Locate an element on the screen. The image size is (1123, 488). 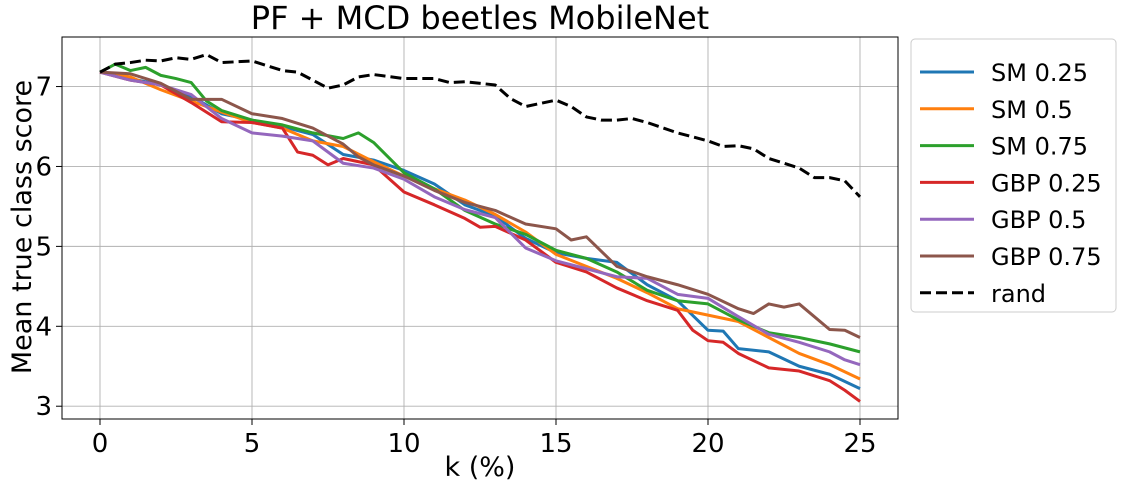
x-axis-title: k (%) is located at coordinates (480, 467).